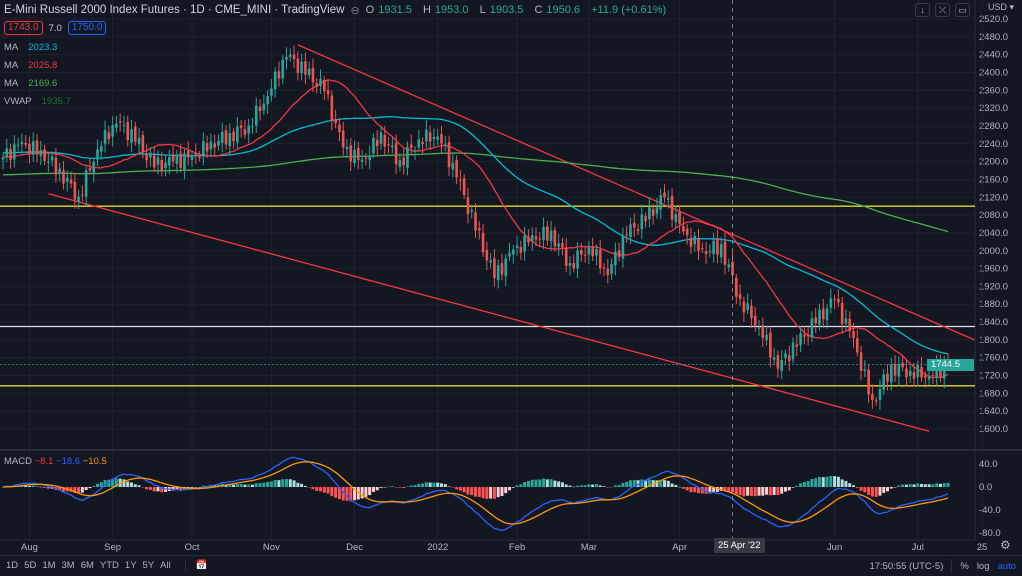 The width and height of the screenshot is (1022, 576). Describe the element at coordinates (962, 10) in the screenshot. I see `maximize-icon: ▭` at that location.